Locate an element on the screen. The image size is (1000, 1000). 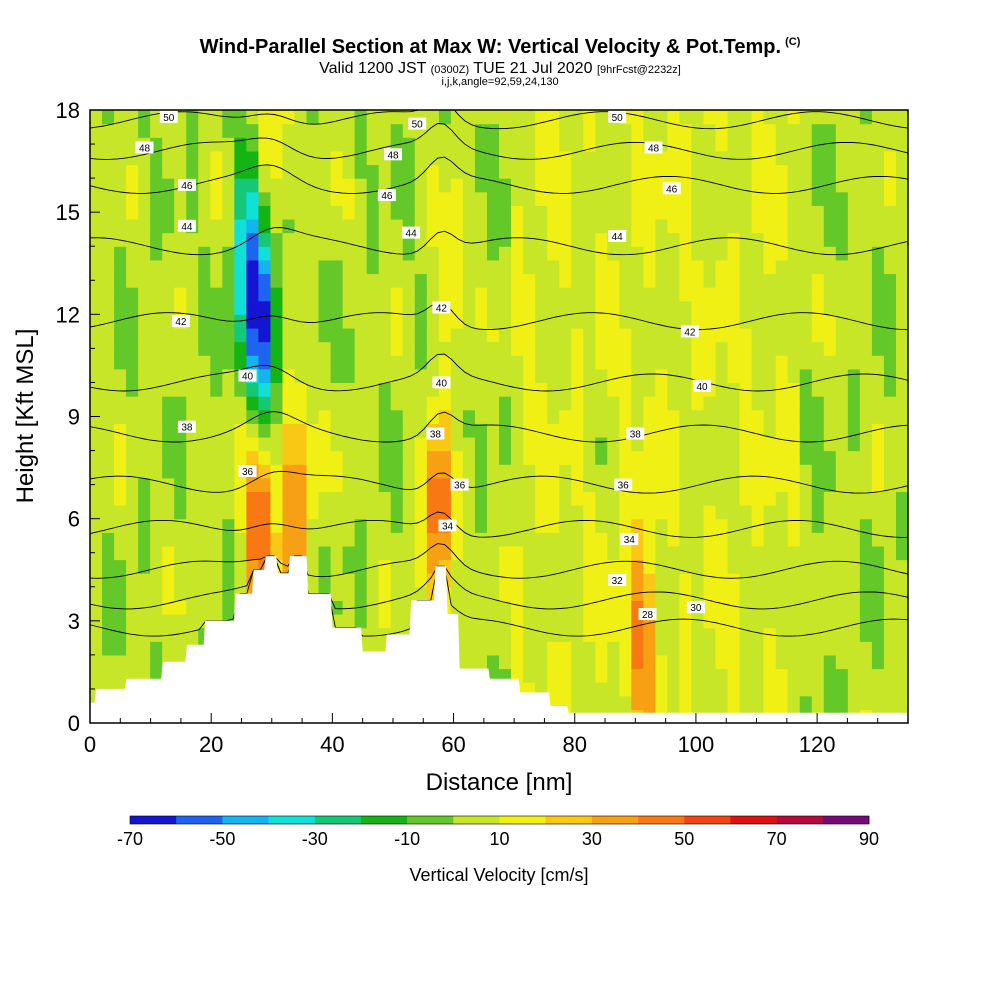
contour-label: 36 is located at coordinates (248, 472).